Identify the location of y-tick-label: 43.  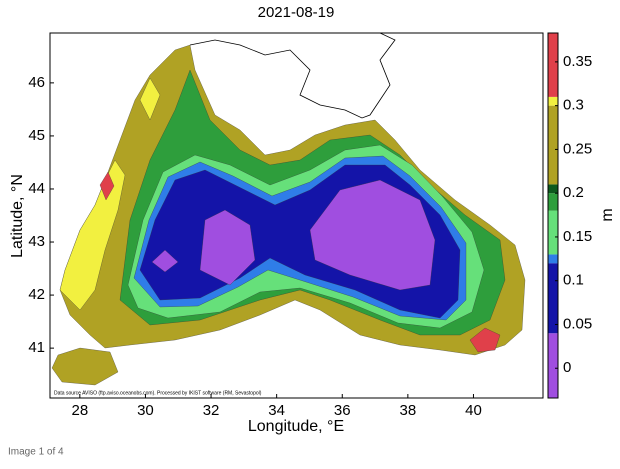
(36, 241).